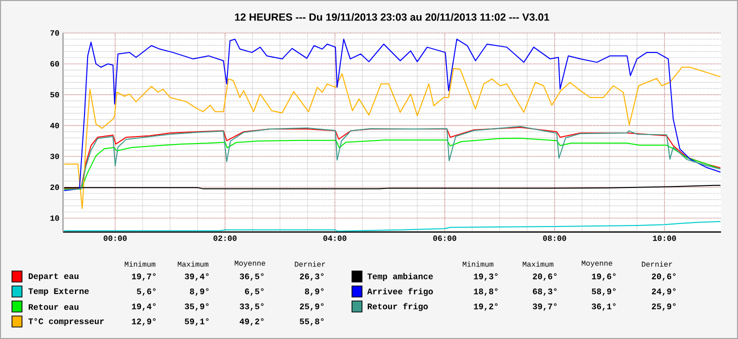  I want to click on text: 19,3°, so click(486, 277).